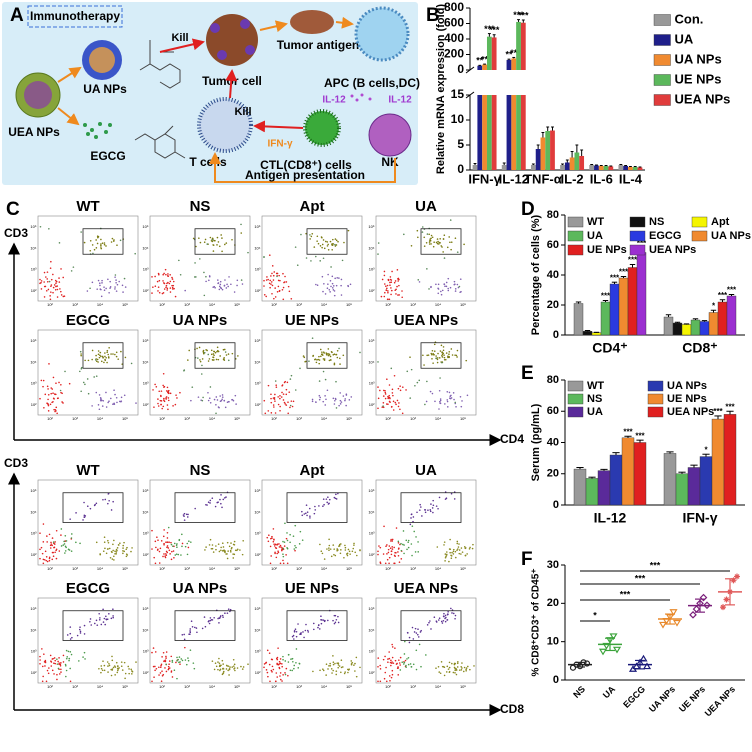  I want to click on flow-x-tick-label: 10², so click(162, 304).